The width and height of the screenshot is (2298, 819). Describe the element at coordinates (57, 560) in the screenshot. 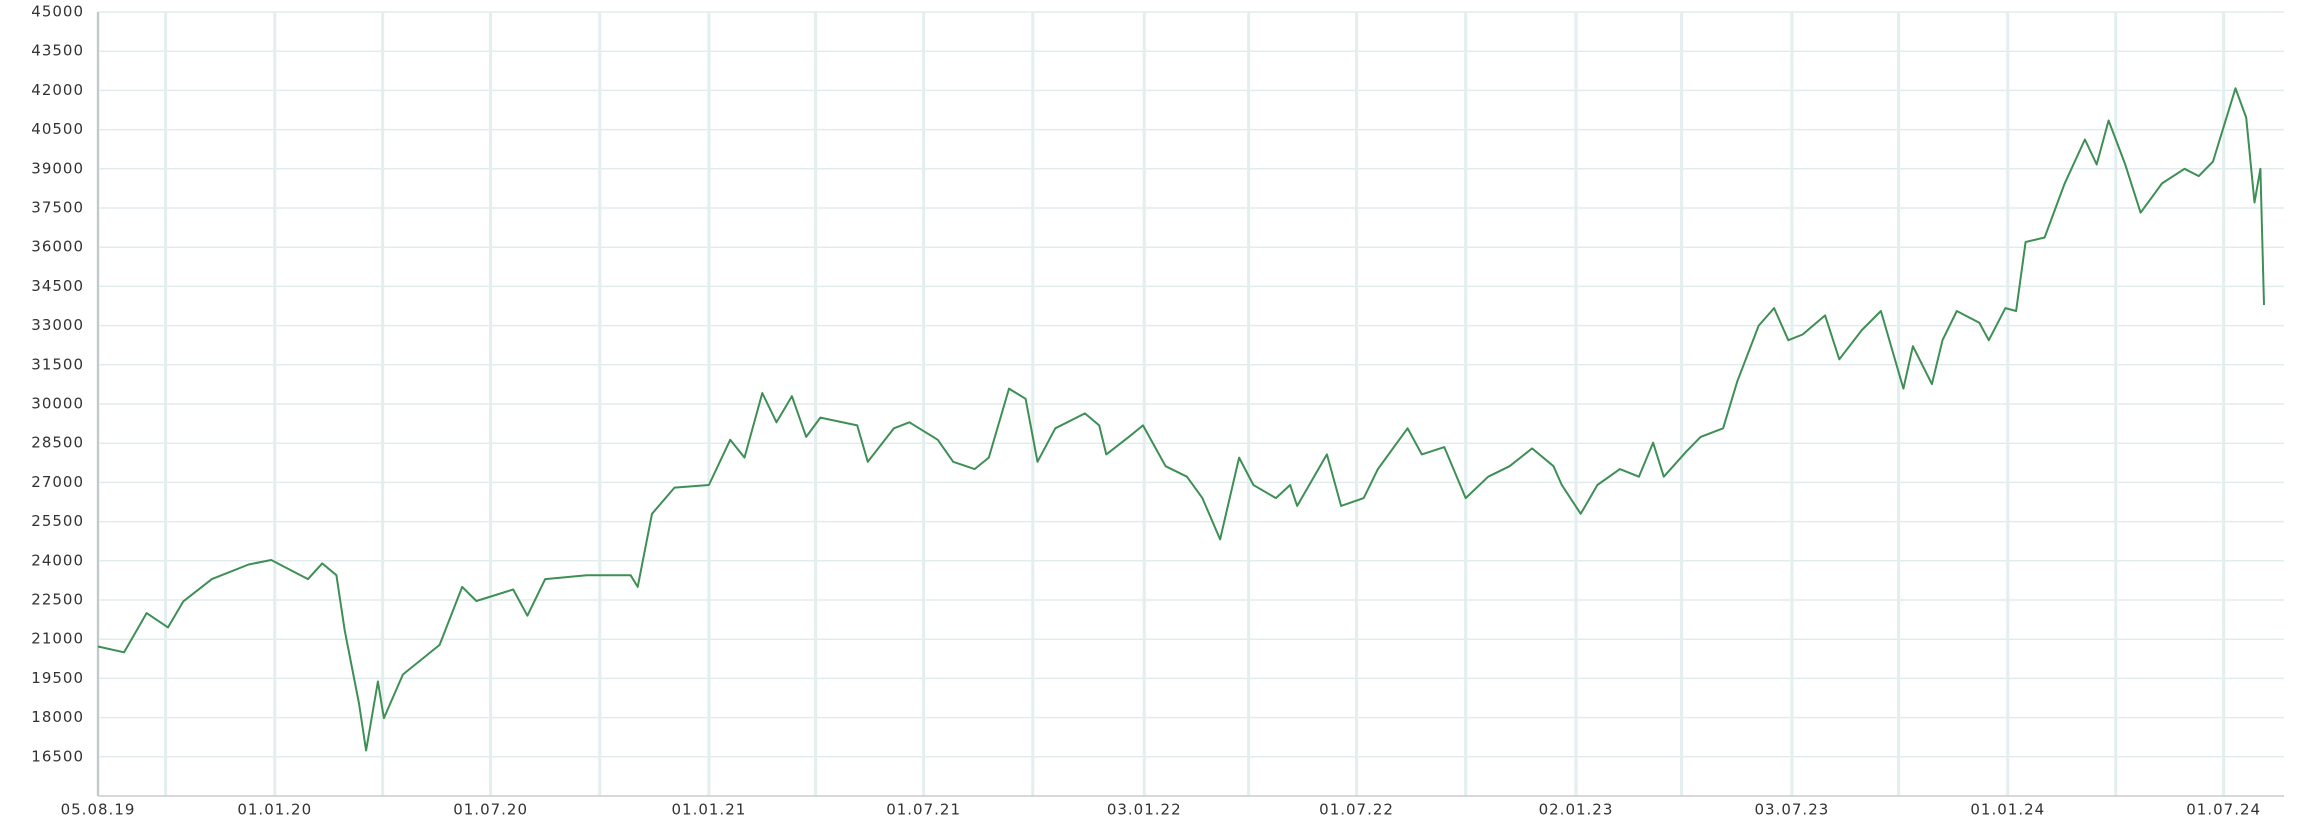

I see `y-tick-label: 24000` at that location.